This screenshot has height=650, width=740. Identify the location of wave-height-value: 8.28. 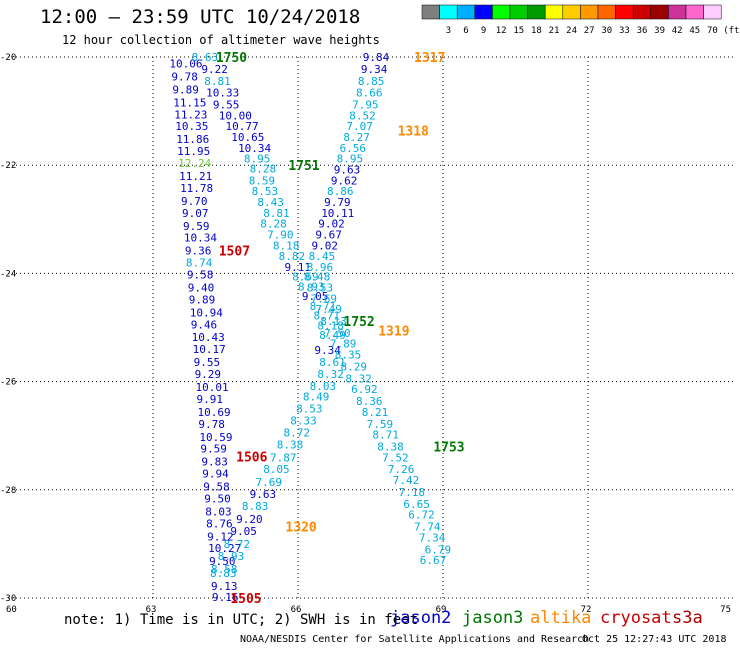
(273, 224).